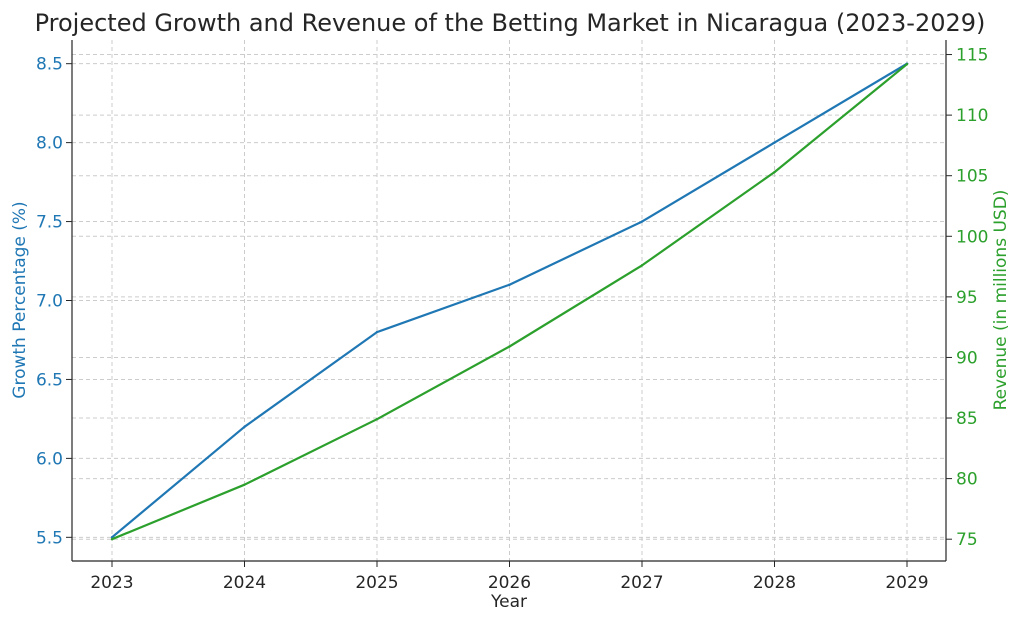  What do you see at coordinates (774, 583) in the screenshot?
I see `x-tick-label: 2028` at bounding box center [774, 583].